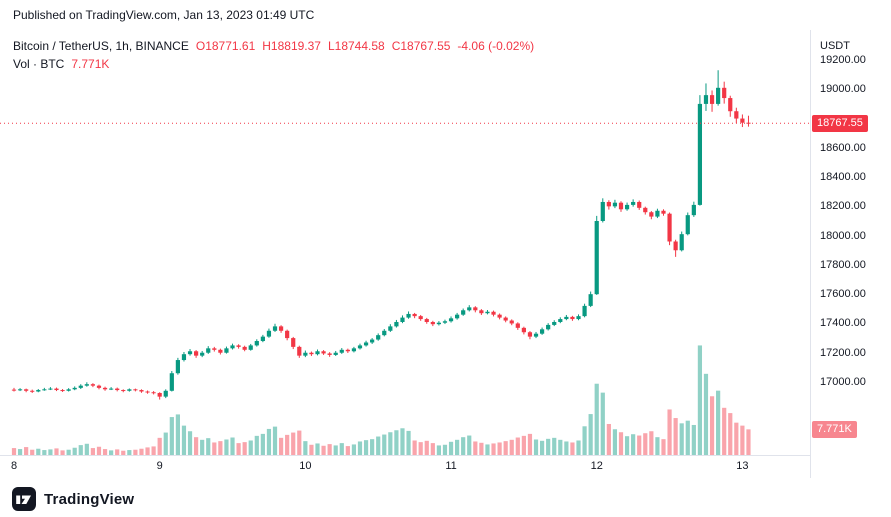  I want to click on price-tick-label: 17000.00, so click(843, 382).